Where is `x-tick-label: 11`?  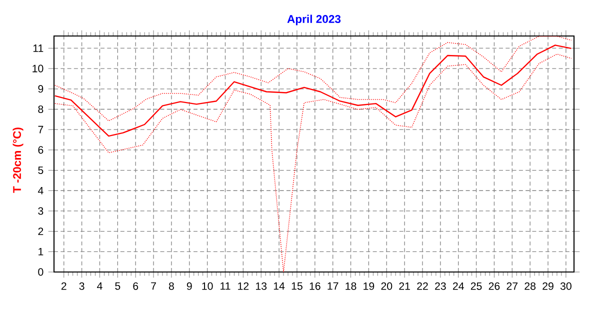 x-tick-label: 11 is located at coordinates (225, 286).